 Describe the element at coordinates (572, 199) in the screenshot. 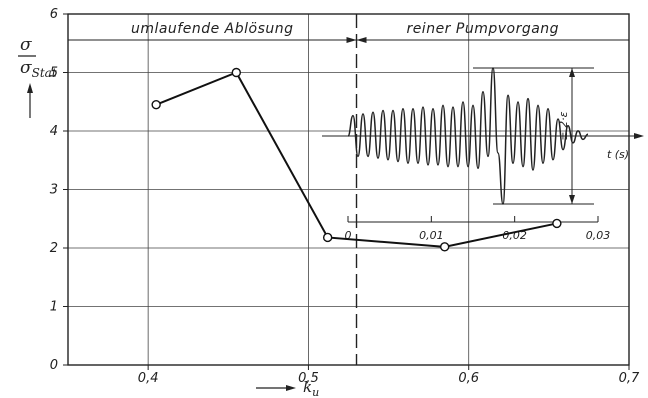

I see `inset-dim-arrow-bottom` at that location.